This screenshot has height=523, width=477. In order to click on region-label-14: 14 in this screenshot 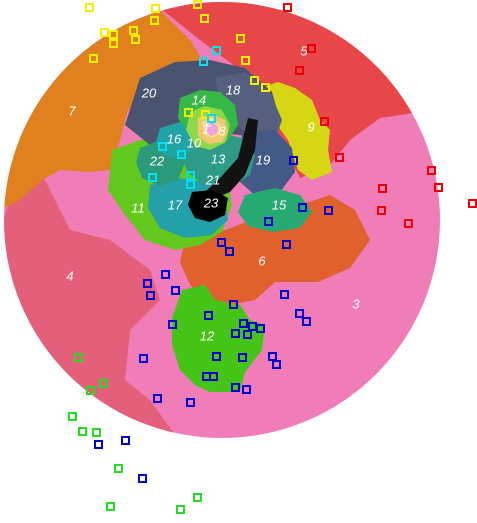, I will do `click(199, 99)`.